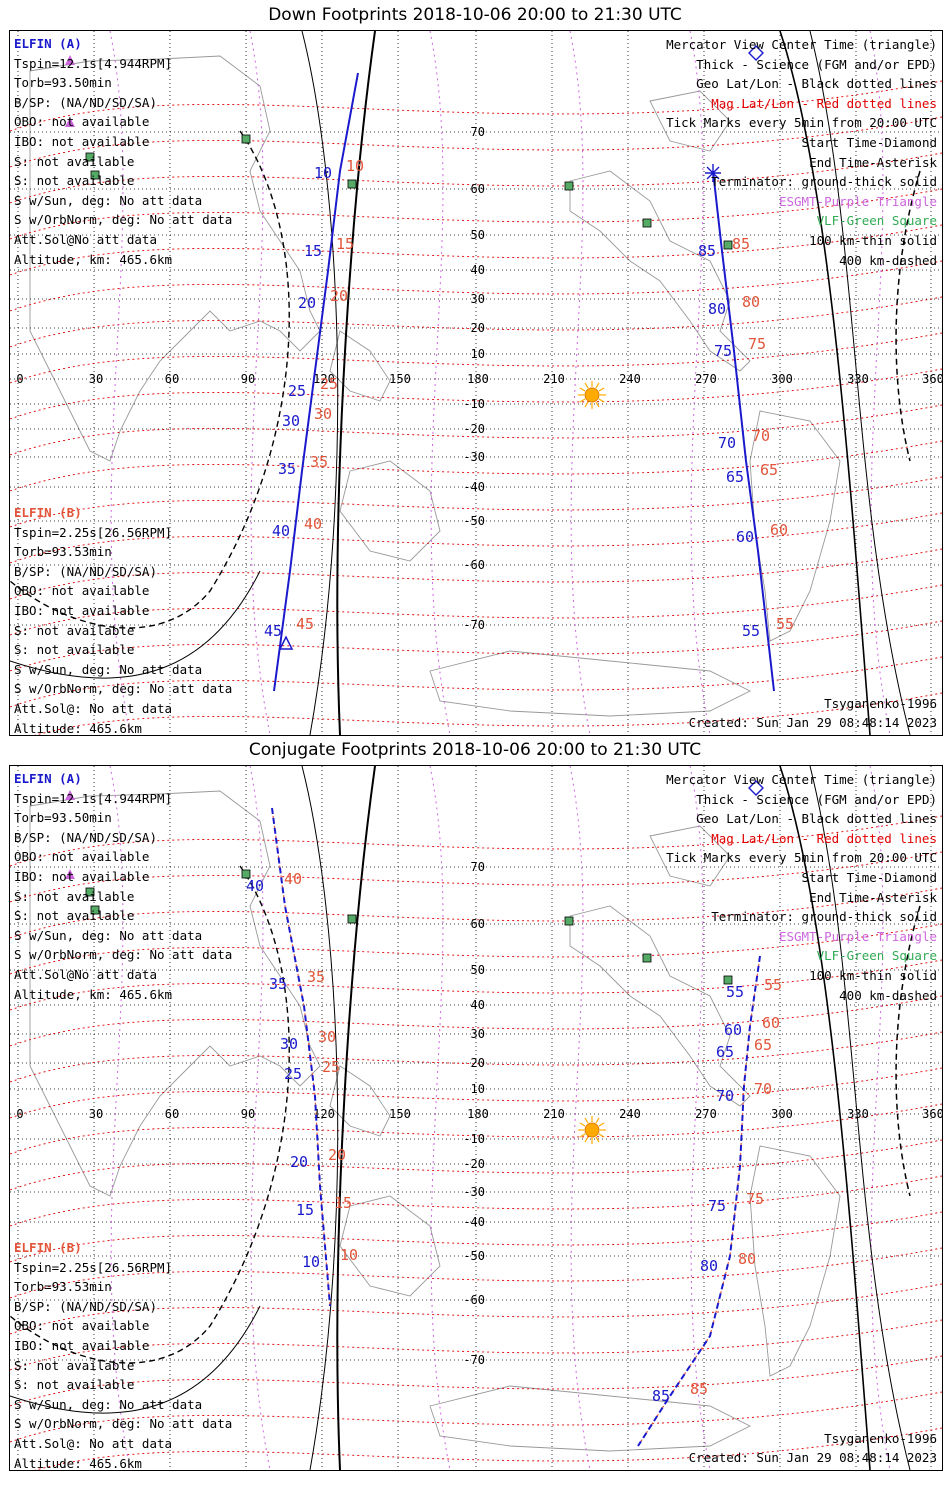 The image size is (950, 1500). Describe the element at coordinates (717, 1206) in the screenshot. I see `elfin-b-tick-label-75: 75` at that location.